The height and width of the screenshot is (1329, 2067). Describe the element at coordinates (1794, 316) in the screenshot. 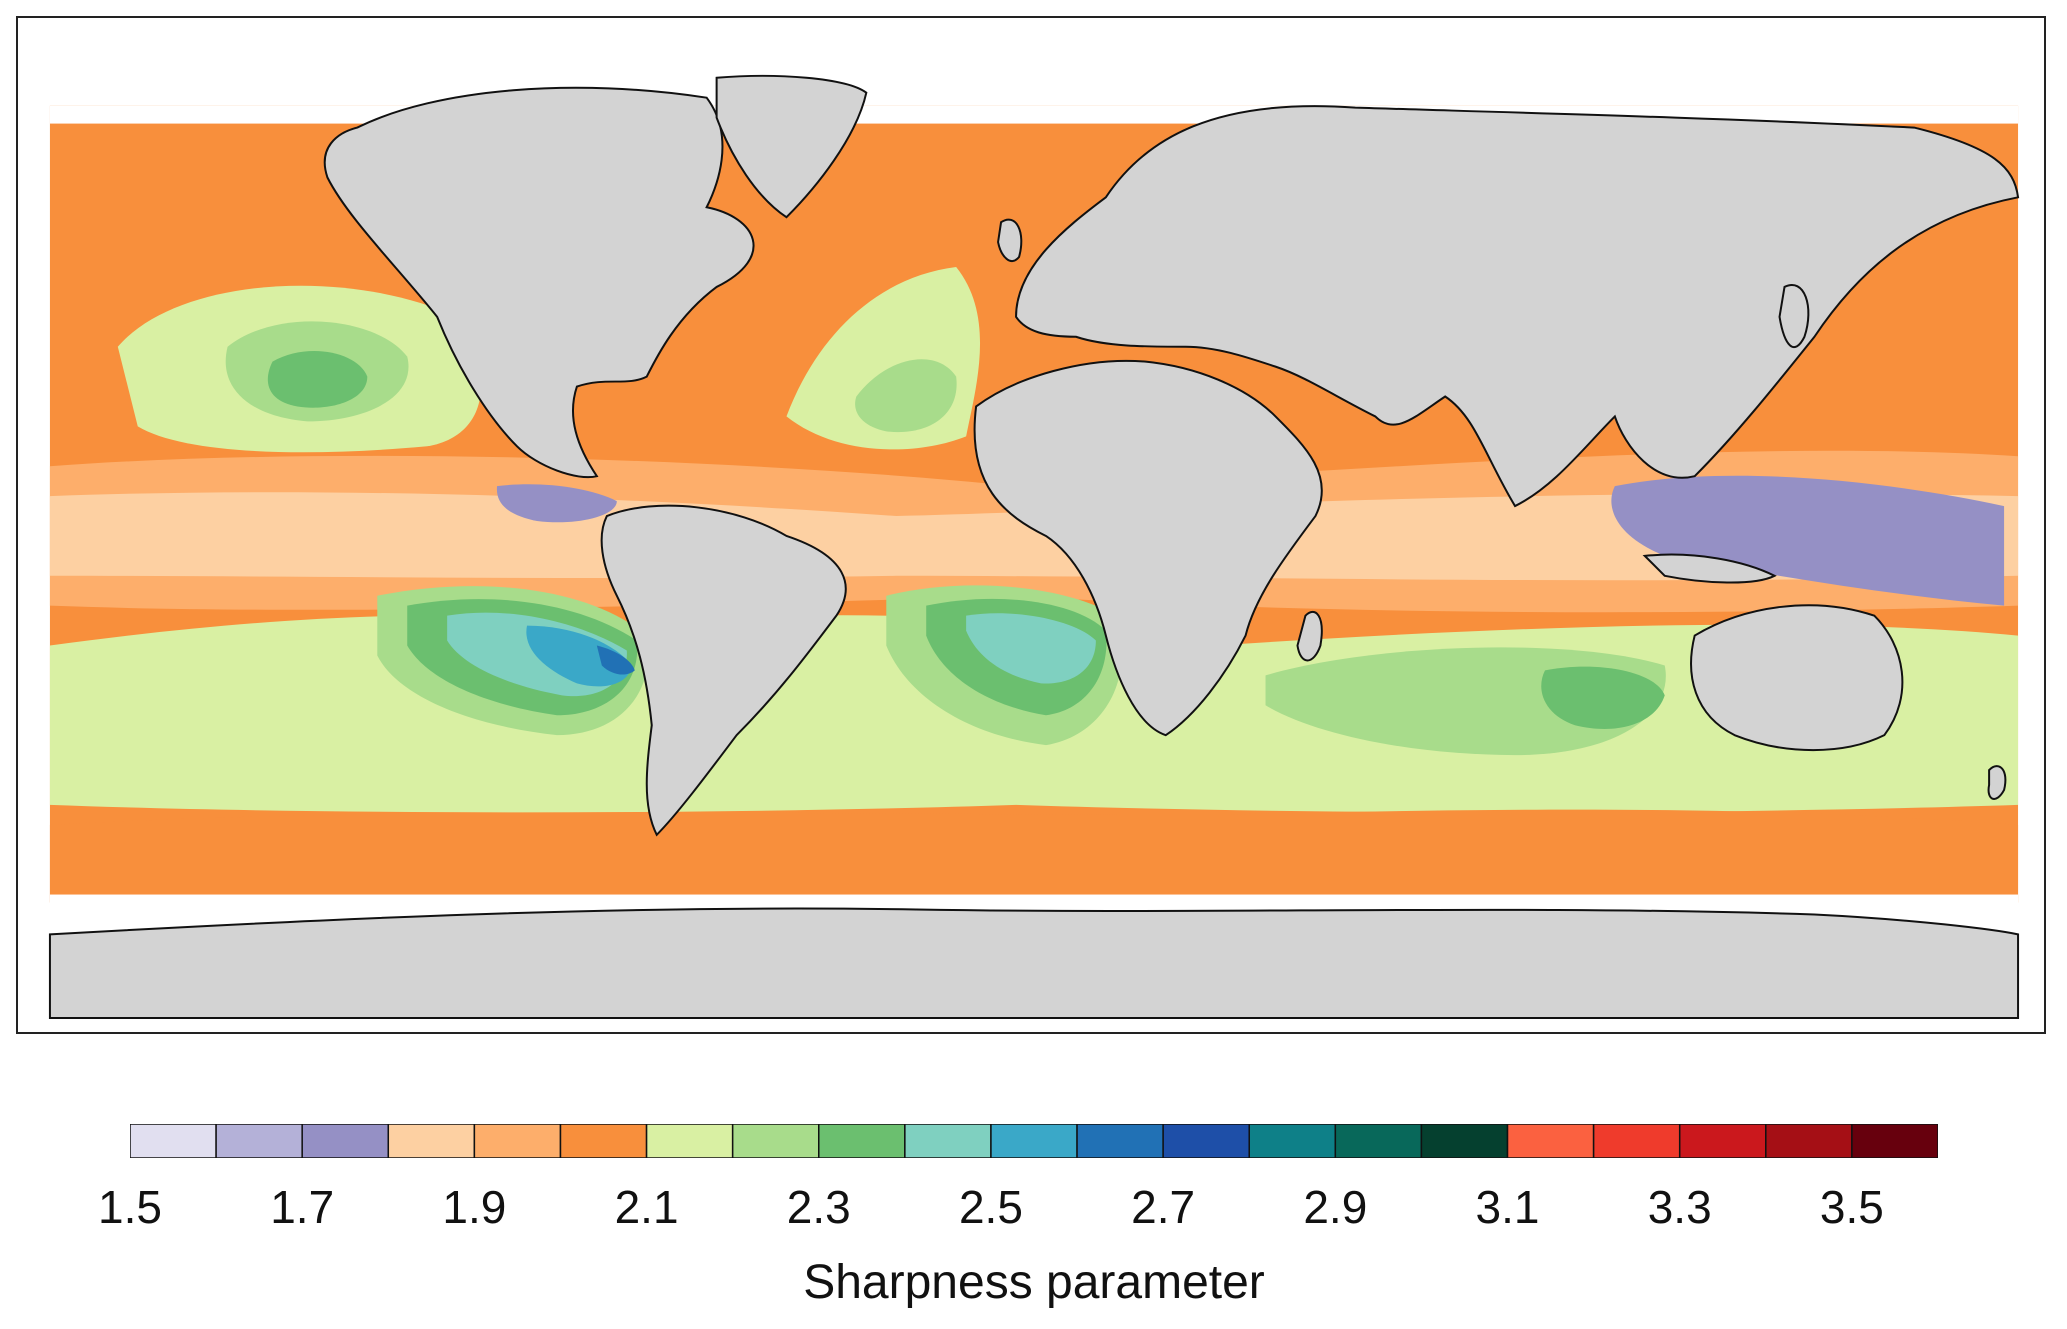

I see `japan` at that location.